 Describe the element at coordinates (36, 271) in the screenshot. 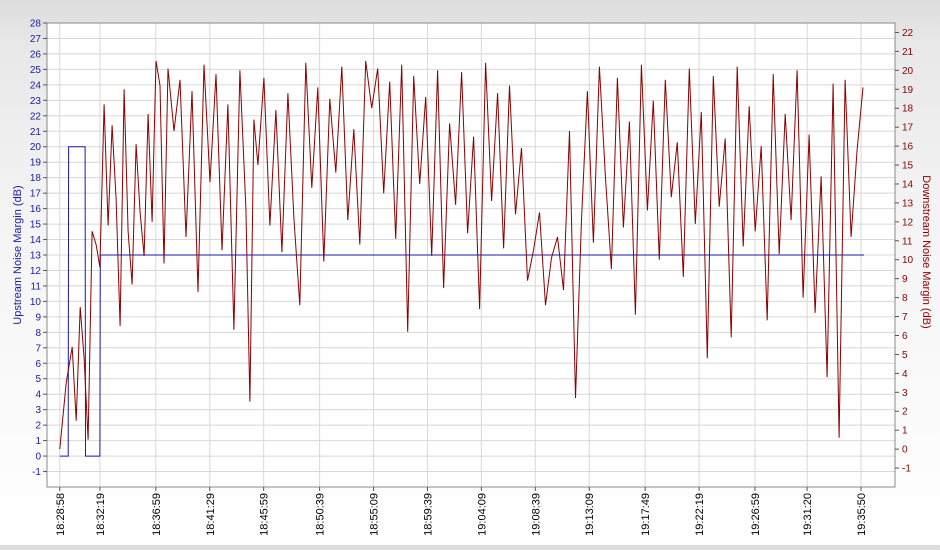

I see `left-tick-label: 12` at that location.